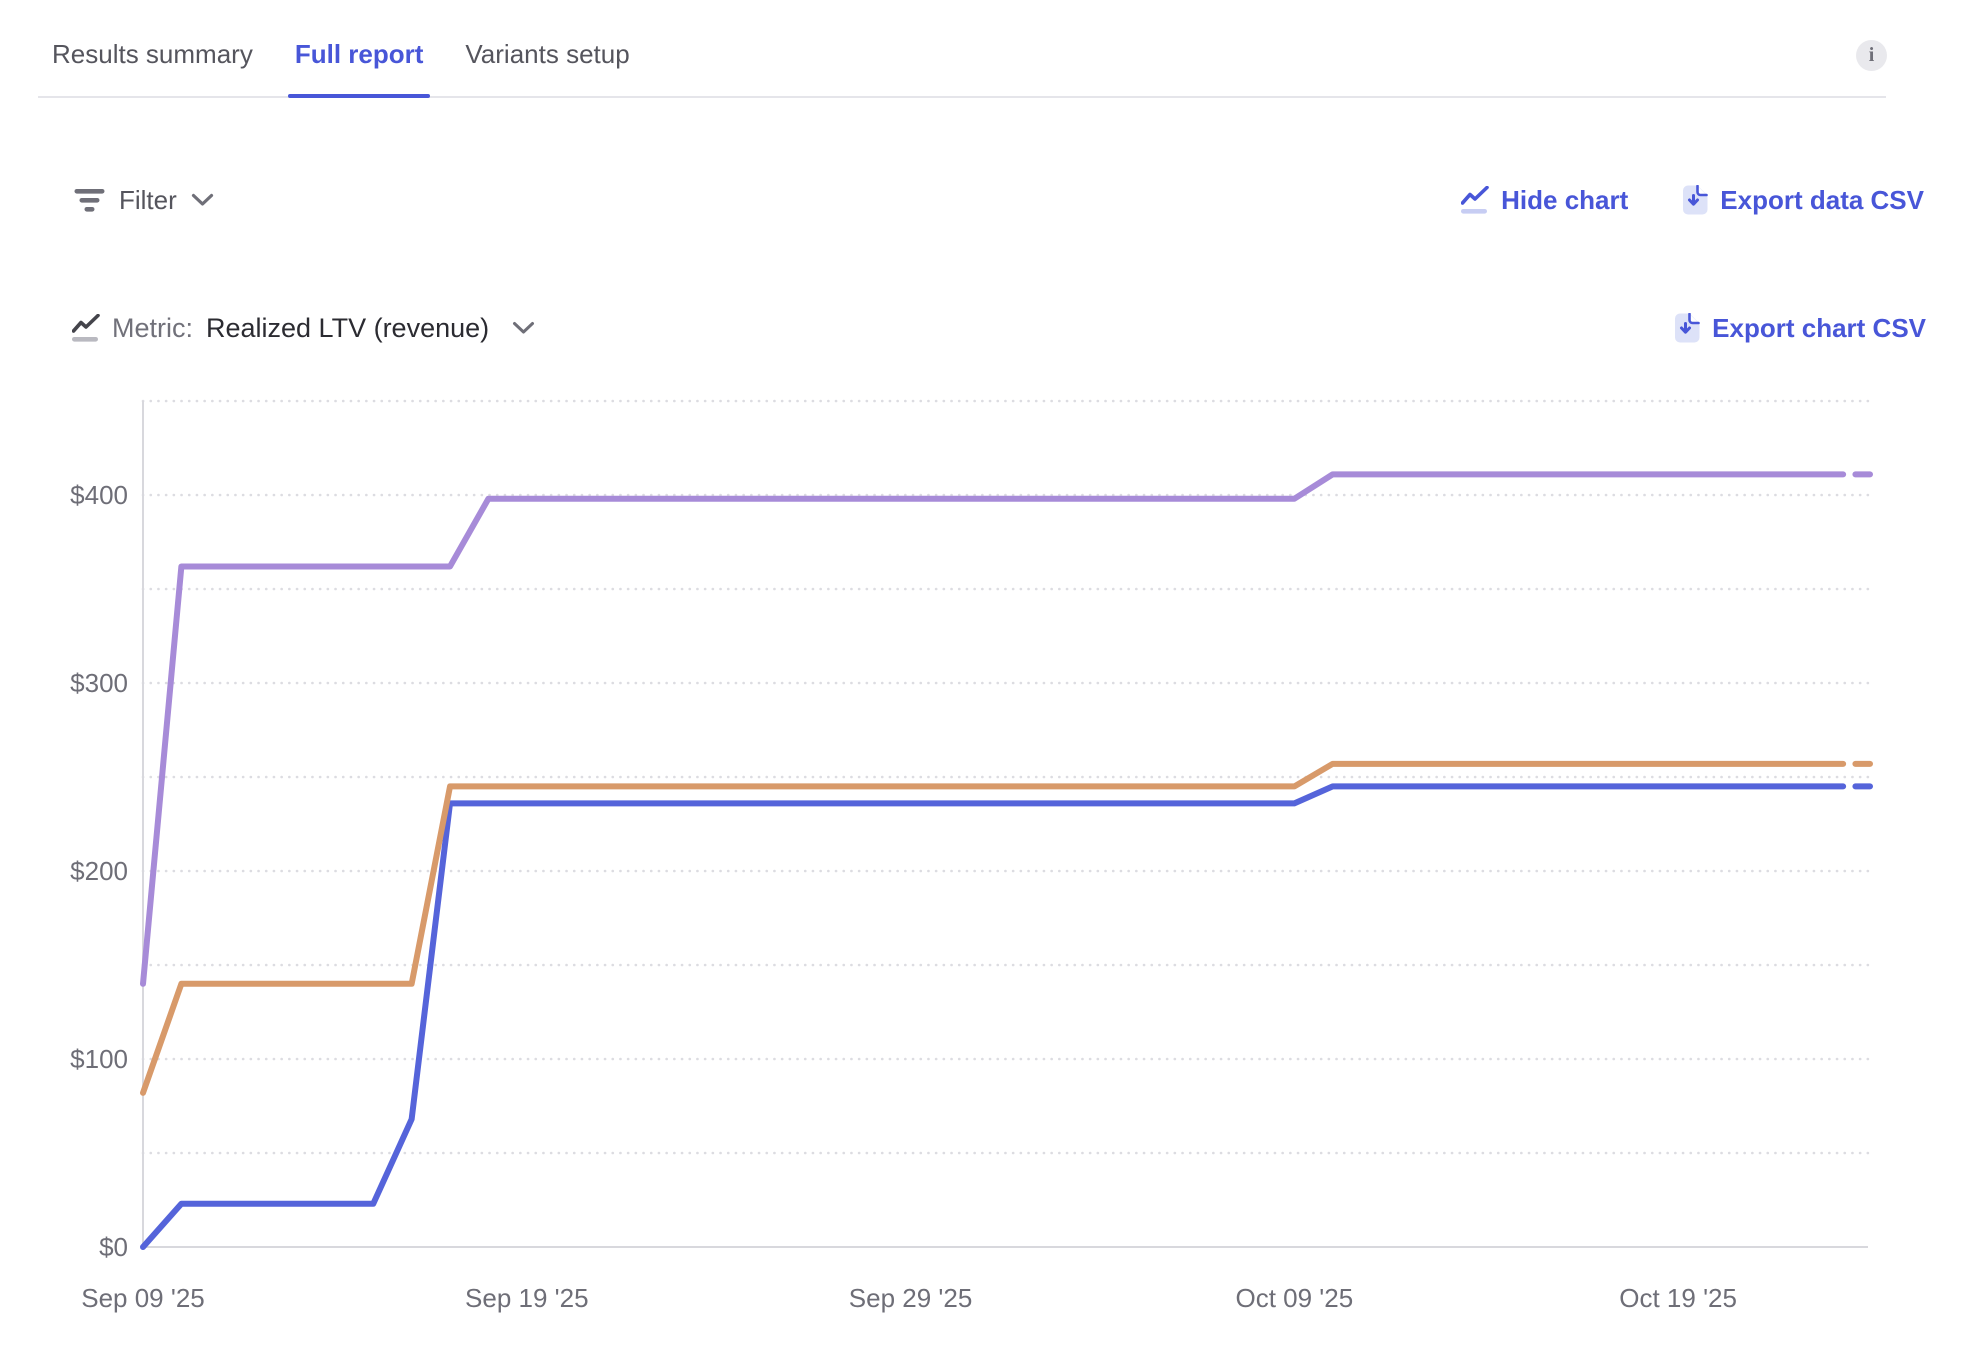 This screenshot has width=1984, height=1360. I want to click on filter-label: Filter, so click(148, 199).